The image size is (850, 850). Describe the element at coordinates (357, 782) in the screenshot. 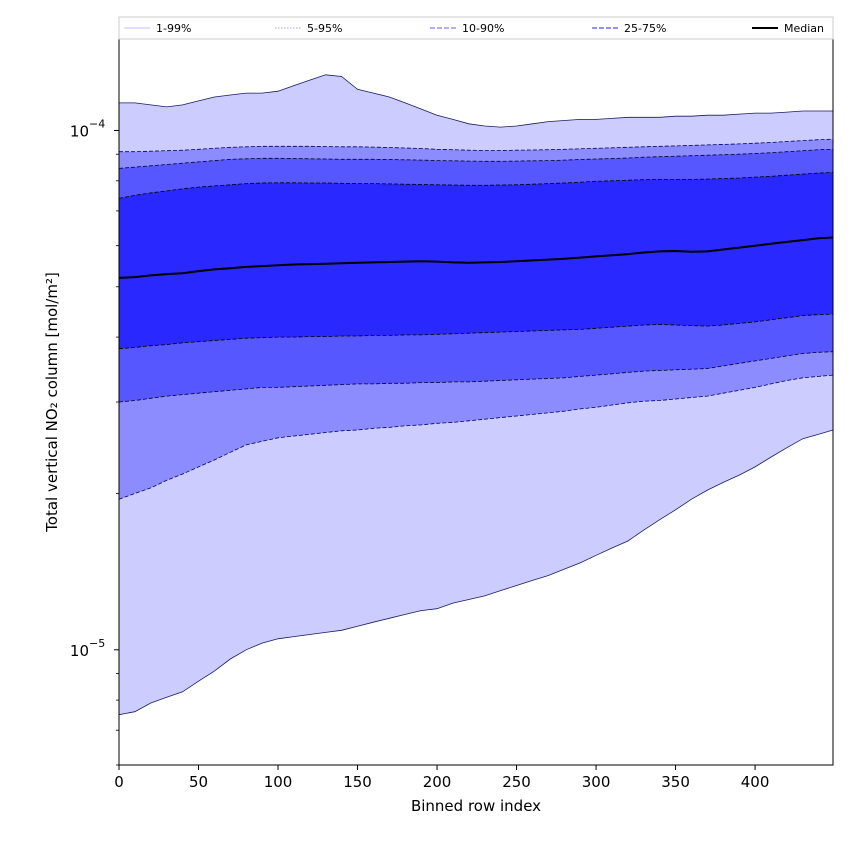

I see `x-tick-label: 150` at that location.